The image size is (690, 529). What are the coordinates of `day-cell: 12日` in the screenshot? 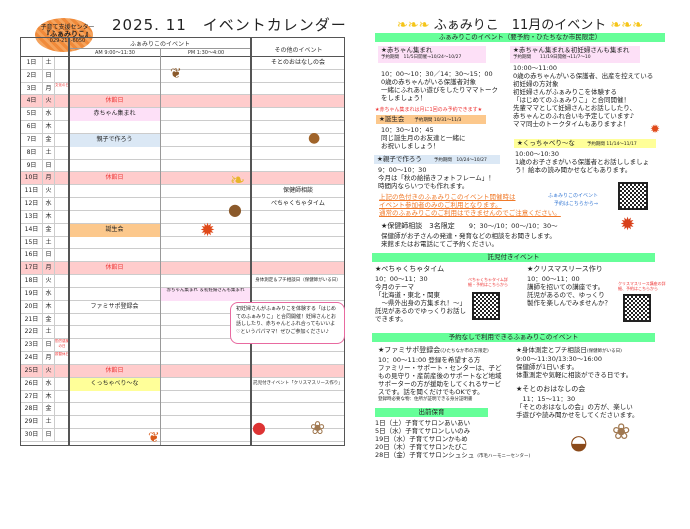 It's located at (32, 204).